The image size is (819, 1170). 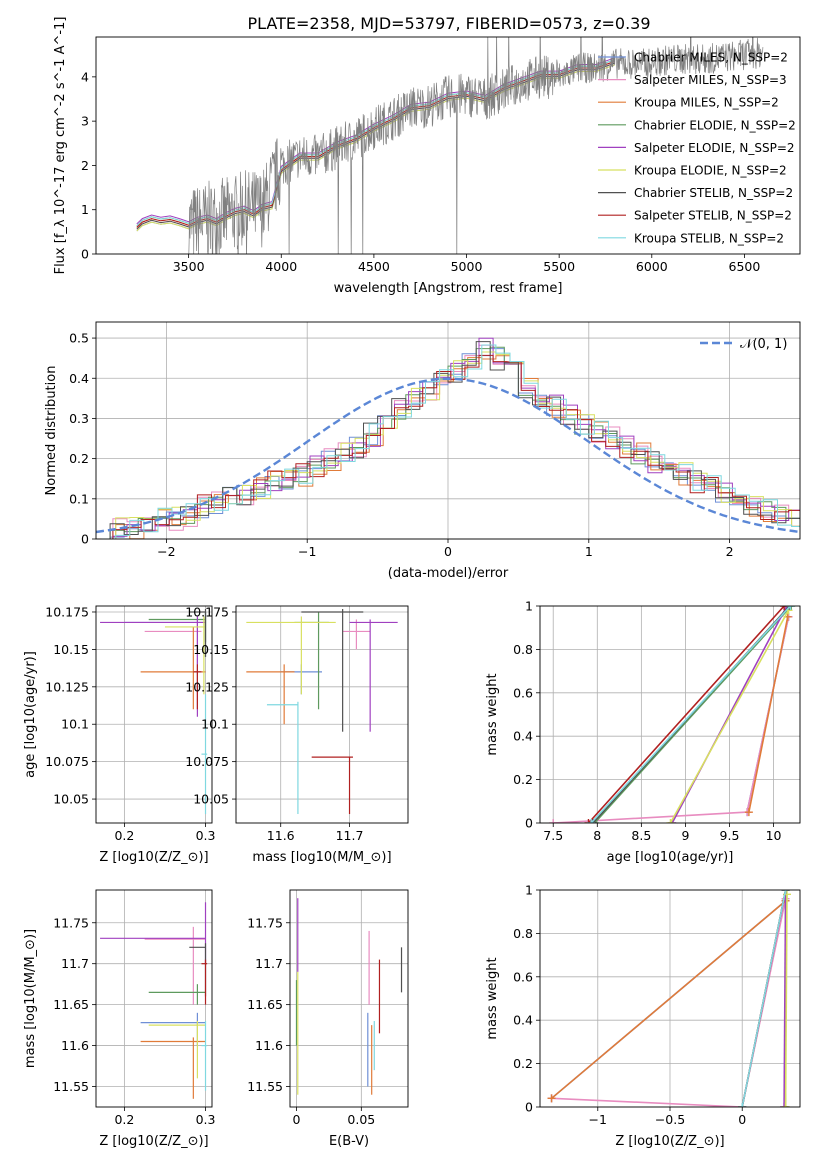 What do you see at coordinates (215, 724) in the screenshot?
I see `y-tick-label: 10.1` at bounding box center [215, 724].